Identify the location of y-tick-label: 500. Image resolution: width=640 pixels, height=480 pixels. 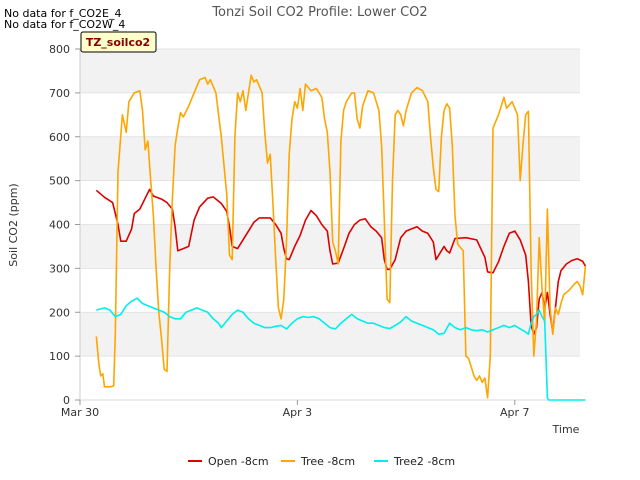
(59, 181).